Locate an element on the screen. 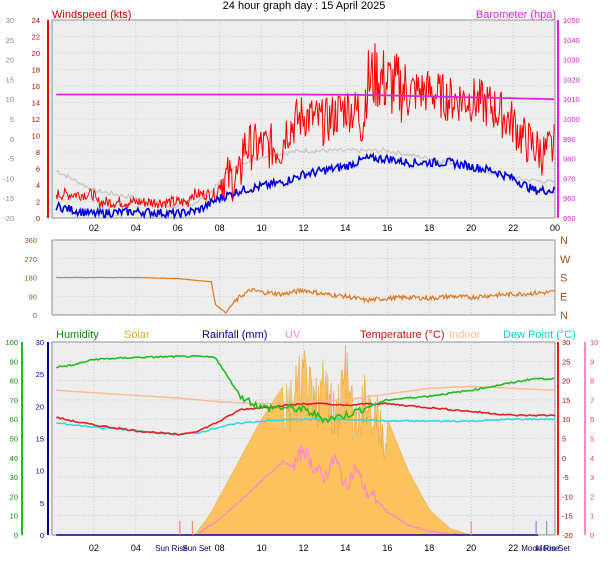 This screenshot has height=561, width=608. x-tick-label: 08 is located at coordinates (220, 548).